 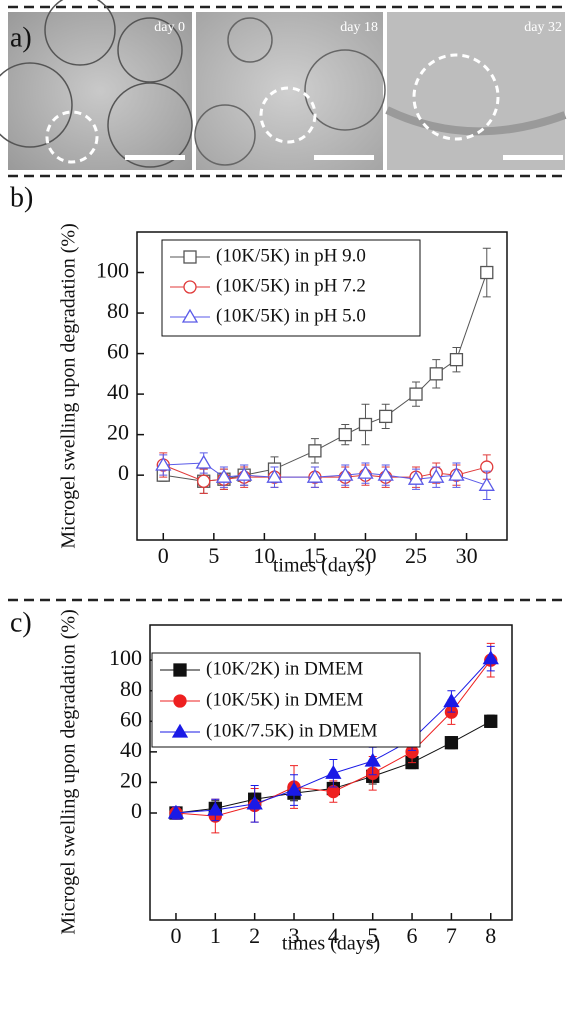 I want to click on x-tick-label: 1, so click(x=215, y=935).